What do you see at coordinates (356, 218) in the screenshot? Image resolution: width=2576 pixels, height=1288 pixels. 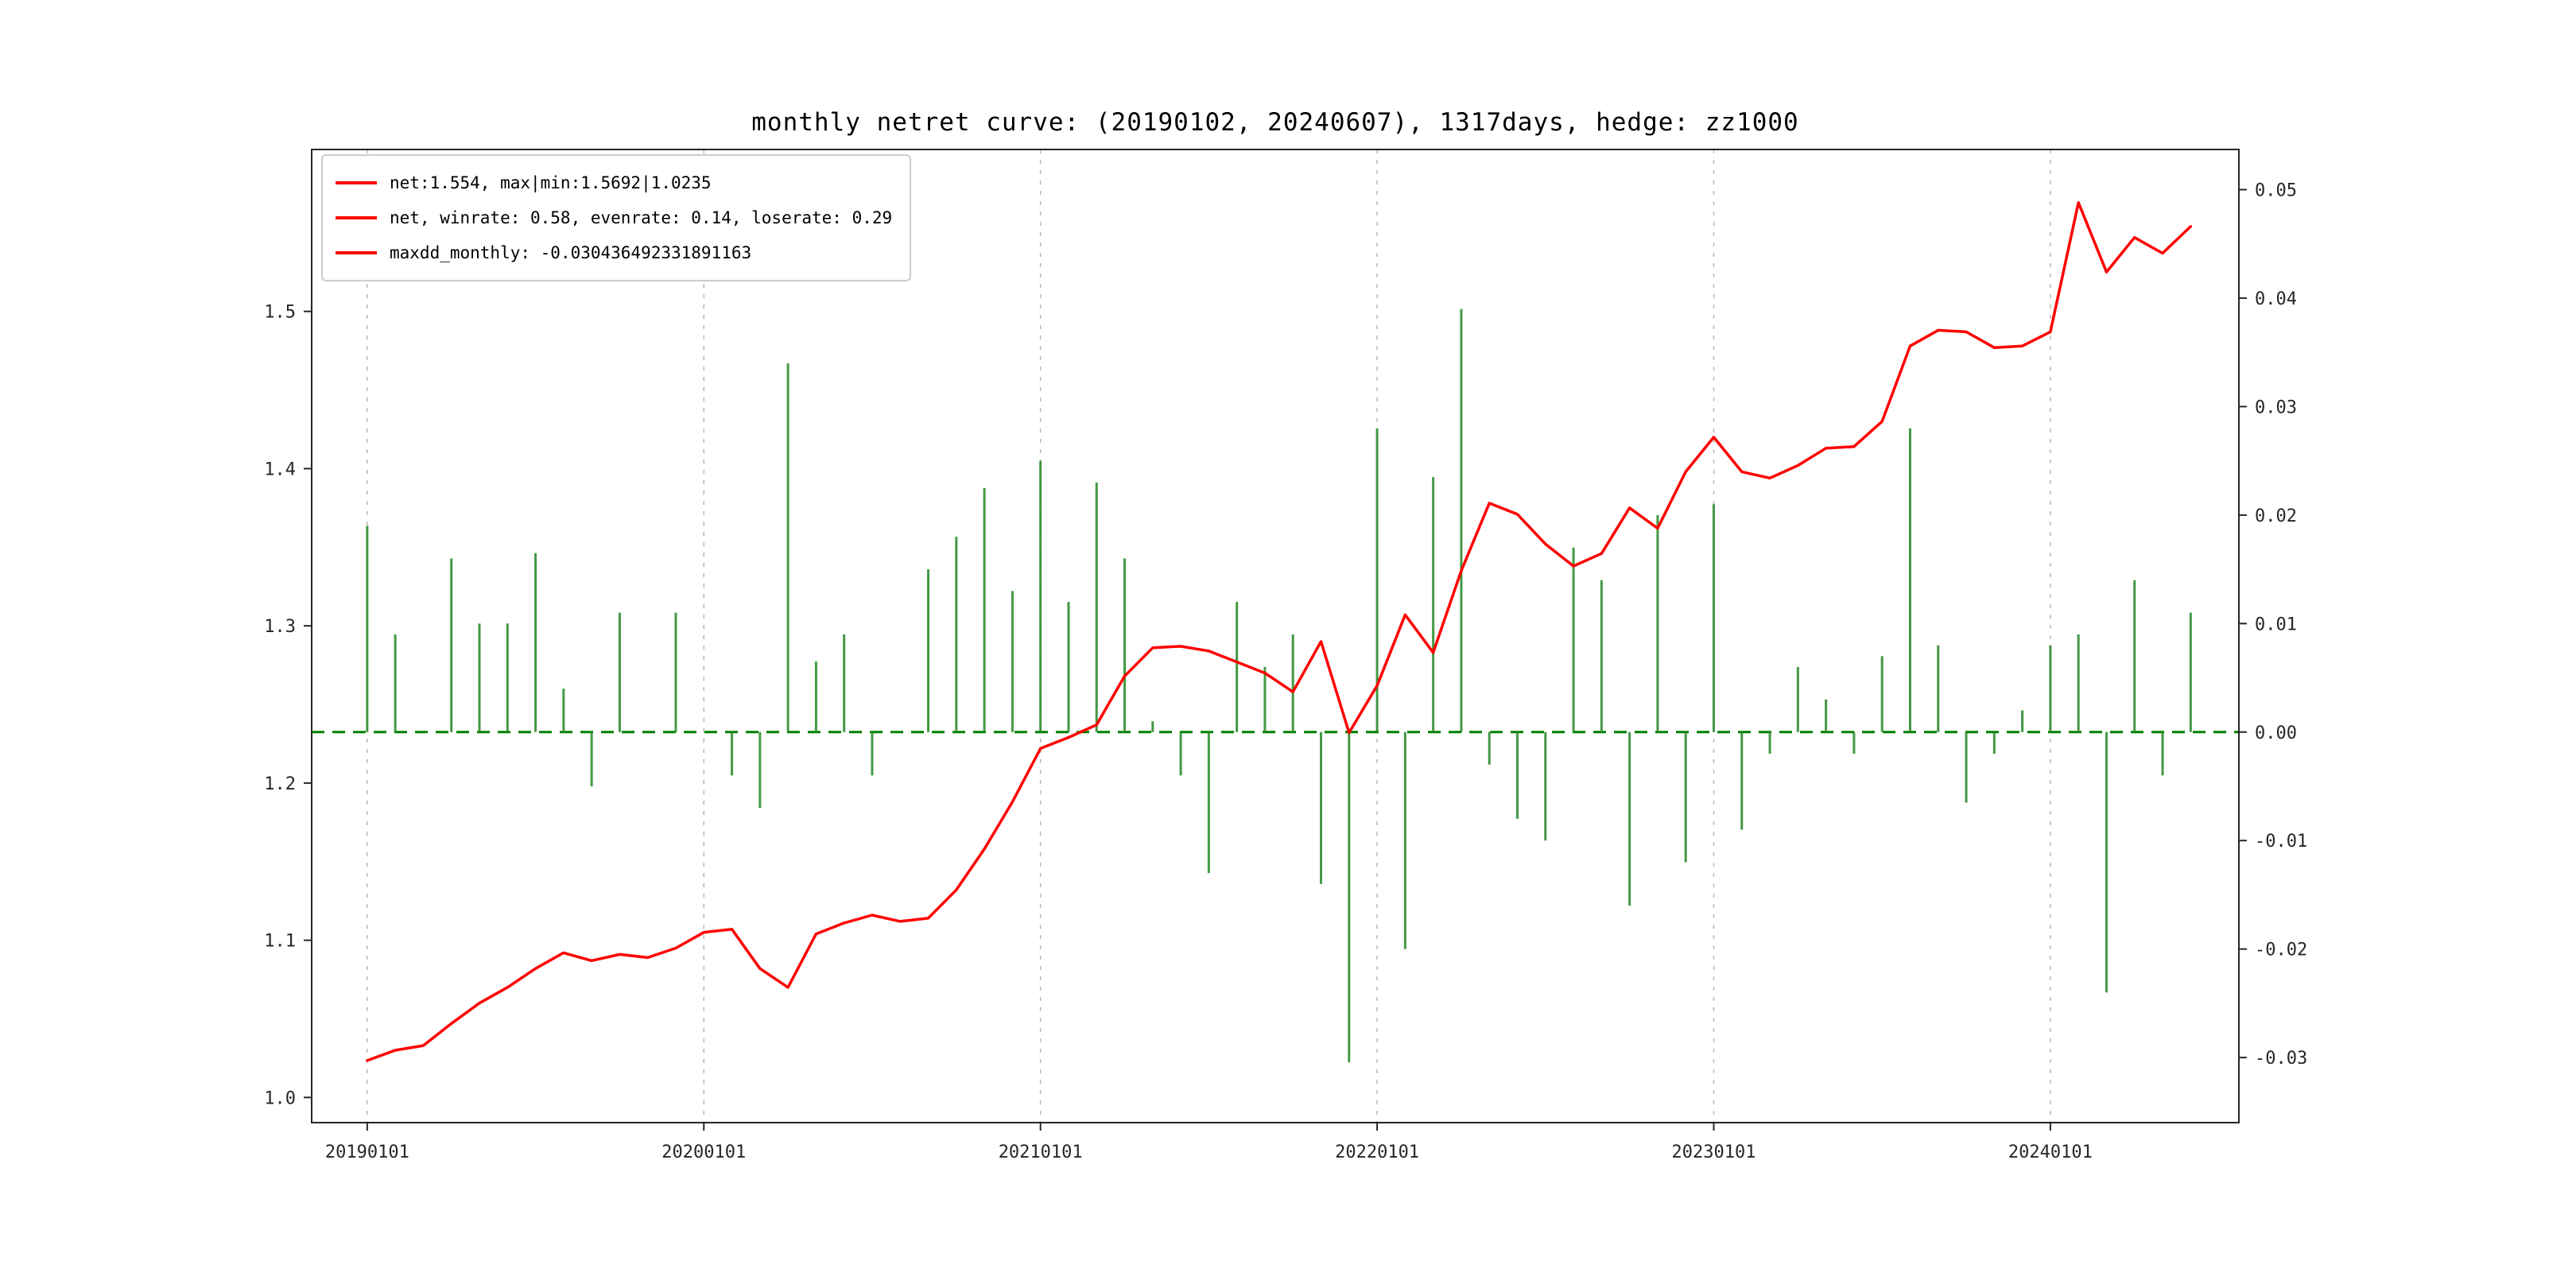 I see `winrate-line-swatch` at bounding box center [356, 218].